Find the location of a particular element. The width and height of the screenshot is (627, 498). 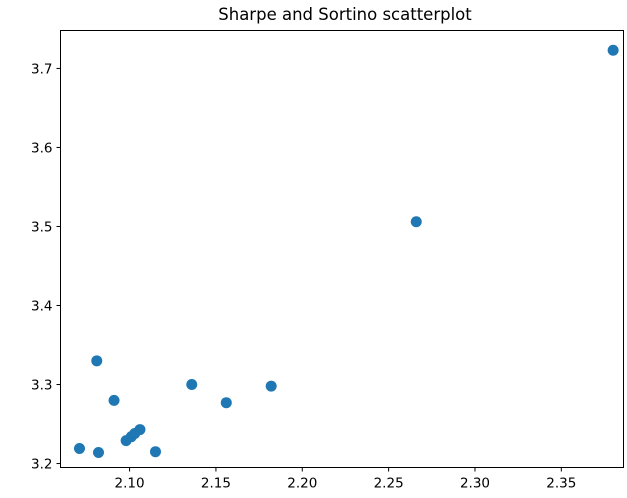

x-tick-label: 2.20 is located at coordinates (302, 484).